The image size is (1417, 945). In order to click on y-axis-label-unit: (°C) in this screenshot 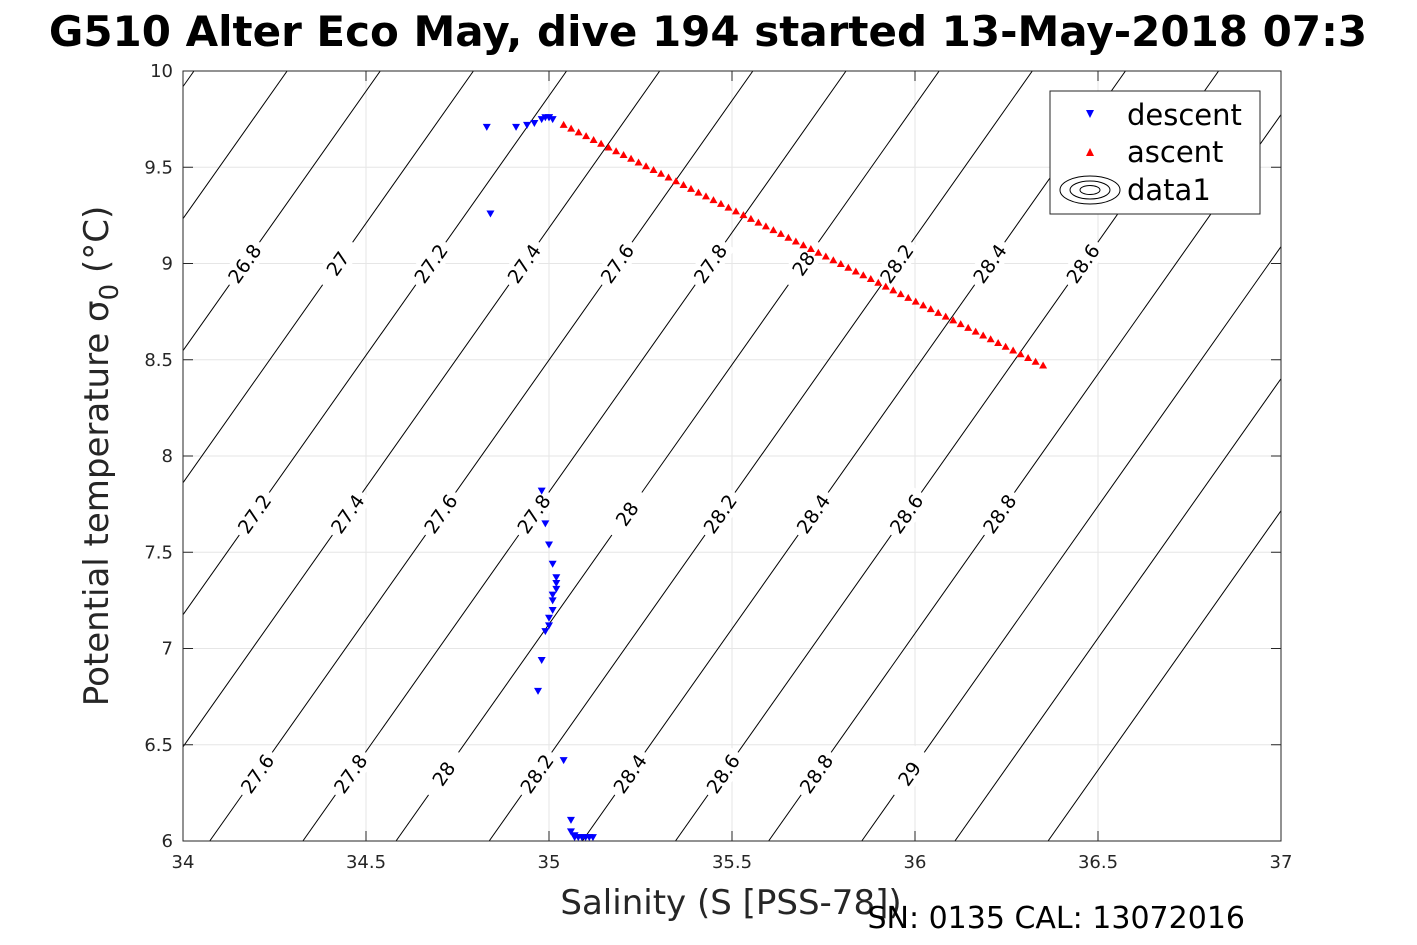, I will do `click(97, 245)`.